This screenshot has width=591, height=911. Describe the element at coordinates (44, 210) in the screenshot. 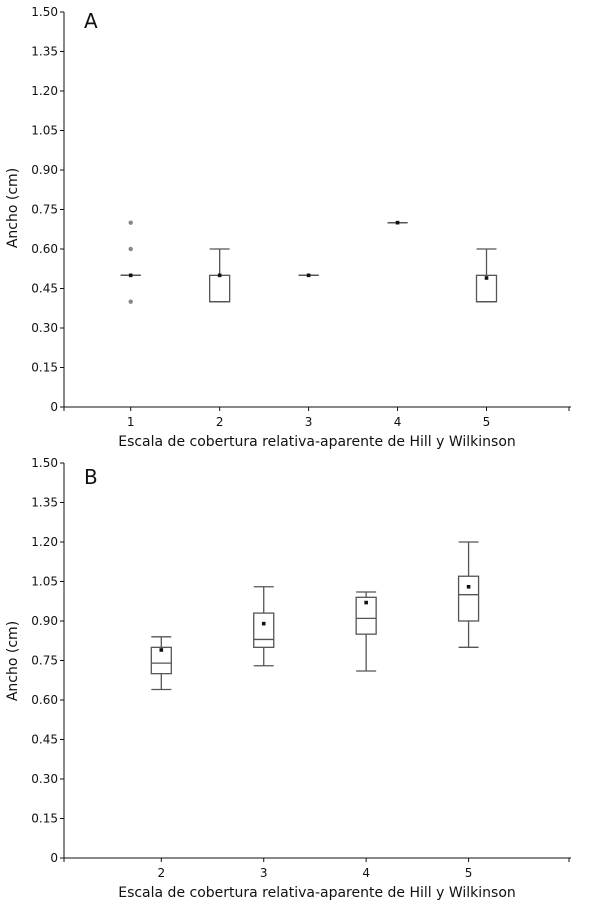

I see `panel-a-y-tick-label: 0.75` at that location.